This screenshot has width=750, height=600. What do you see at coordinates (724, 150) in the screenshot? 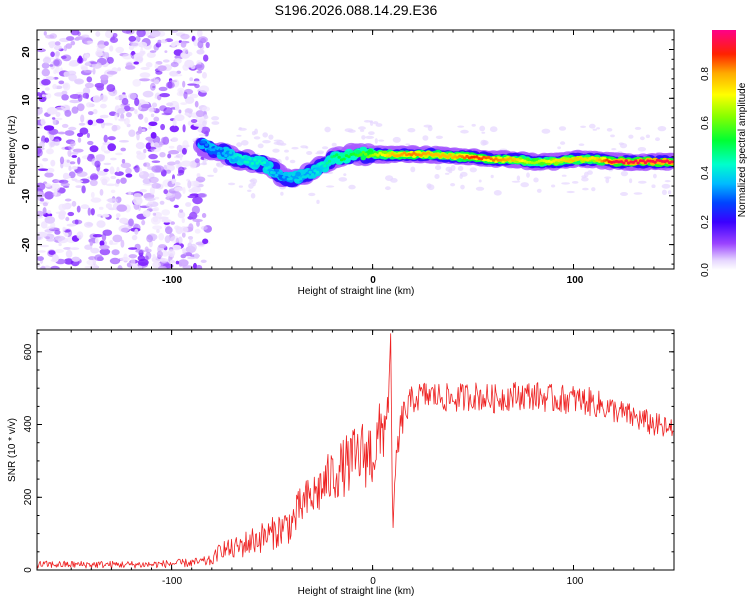
I see `colorbar-gradient` at bounding box center [724, 150].